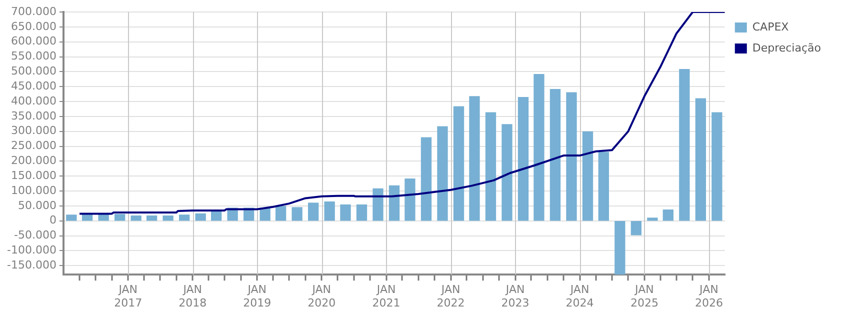 The image size is (851, 313). Describe the element at coordinates (33, 145) in the screenshot. I see `y-tick-label: 250.000` at that location.